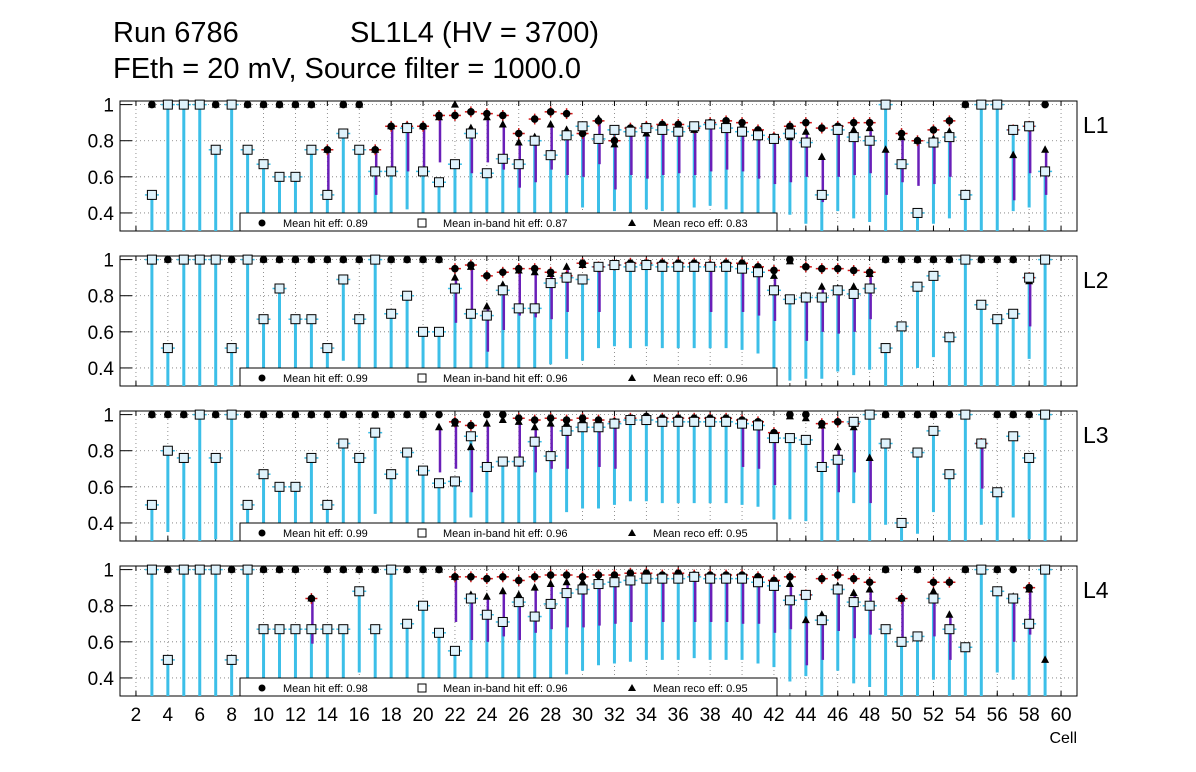 The height and width of the screenshot is (772, 1196). What do you see at coordinates (582, 715) in the screenshot?
I see `x-tick-label: 30` at bounding box center [582, 715].